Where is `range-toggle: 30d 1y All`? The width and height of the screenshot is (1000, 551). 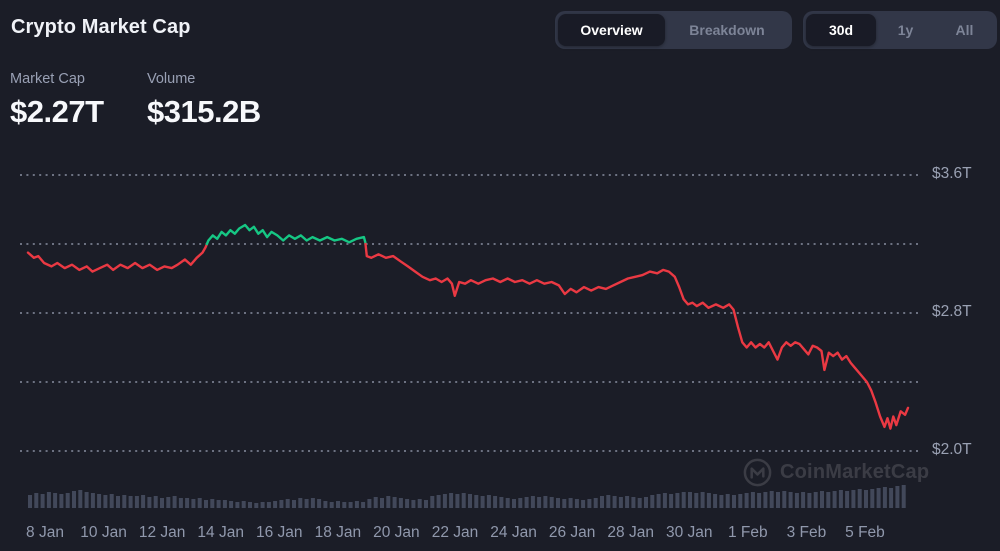 range-toggle: 30d 1y All is located at coordinates (900, 30).